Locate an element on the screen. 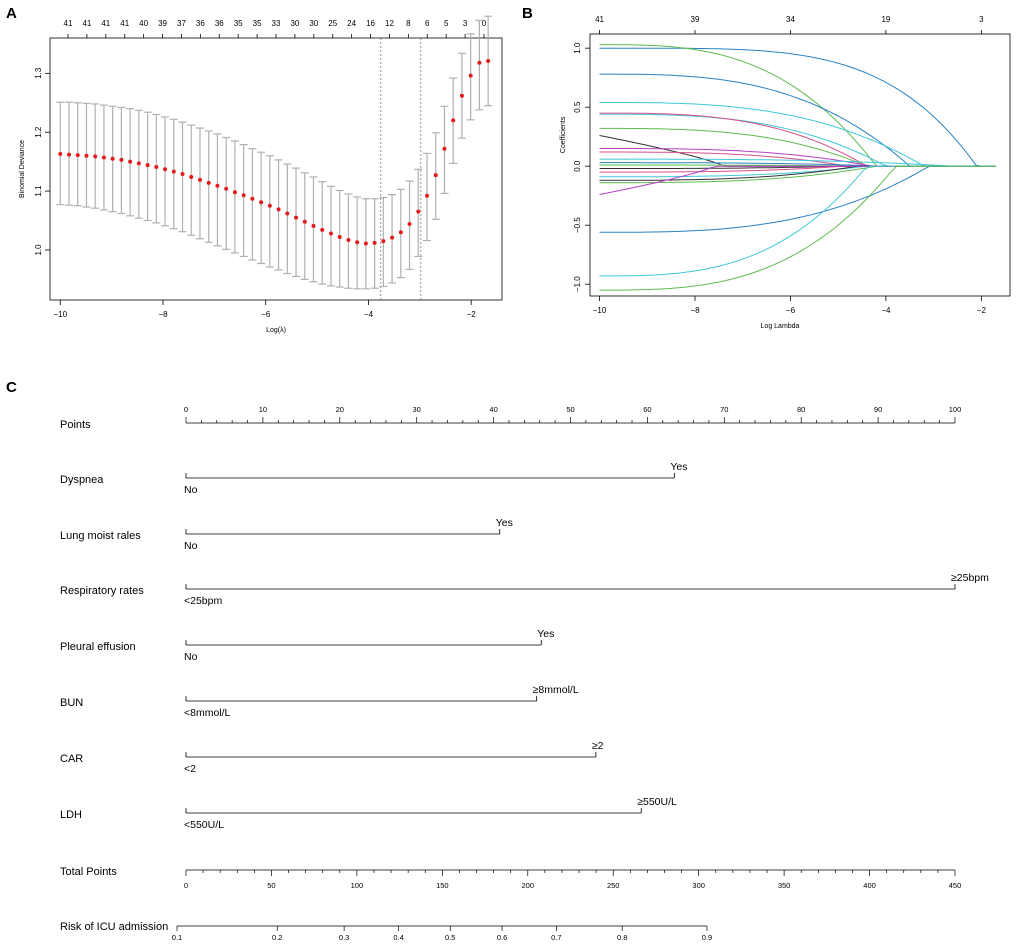  variable-name: Dyspnea is located at coordinates (82, 480).